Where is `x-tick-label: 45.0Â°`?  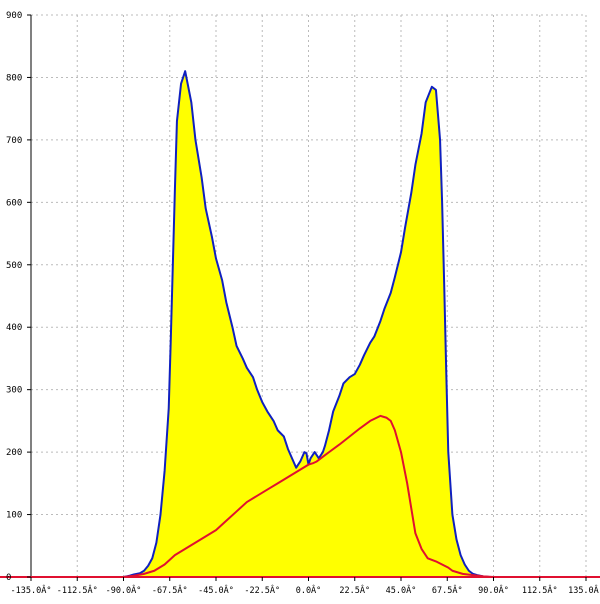
x-tick-label: 45.0Â° is located at coordinates (401, 590).